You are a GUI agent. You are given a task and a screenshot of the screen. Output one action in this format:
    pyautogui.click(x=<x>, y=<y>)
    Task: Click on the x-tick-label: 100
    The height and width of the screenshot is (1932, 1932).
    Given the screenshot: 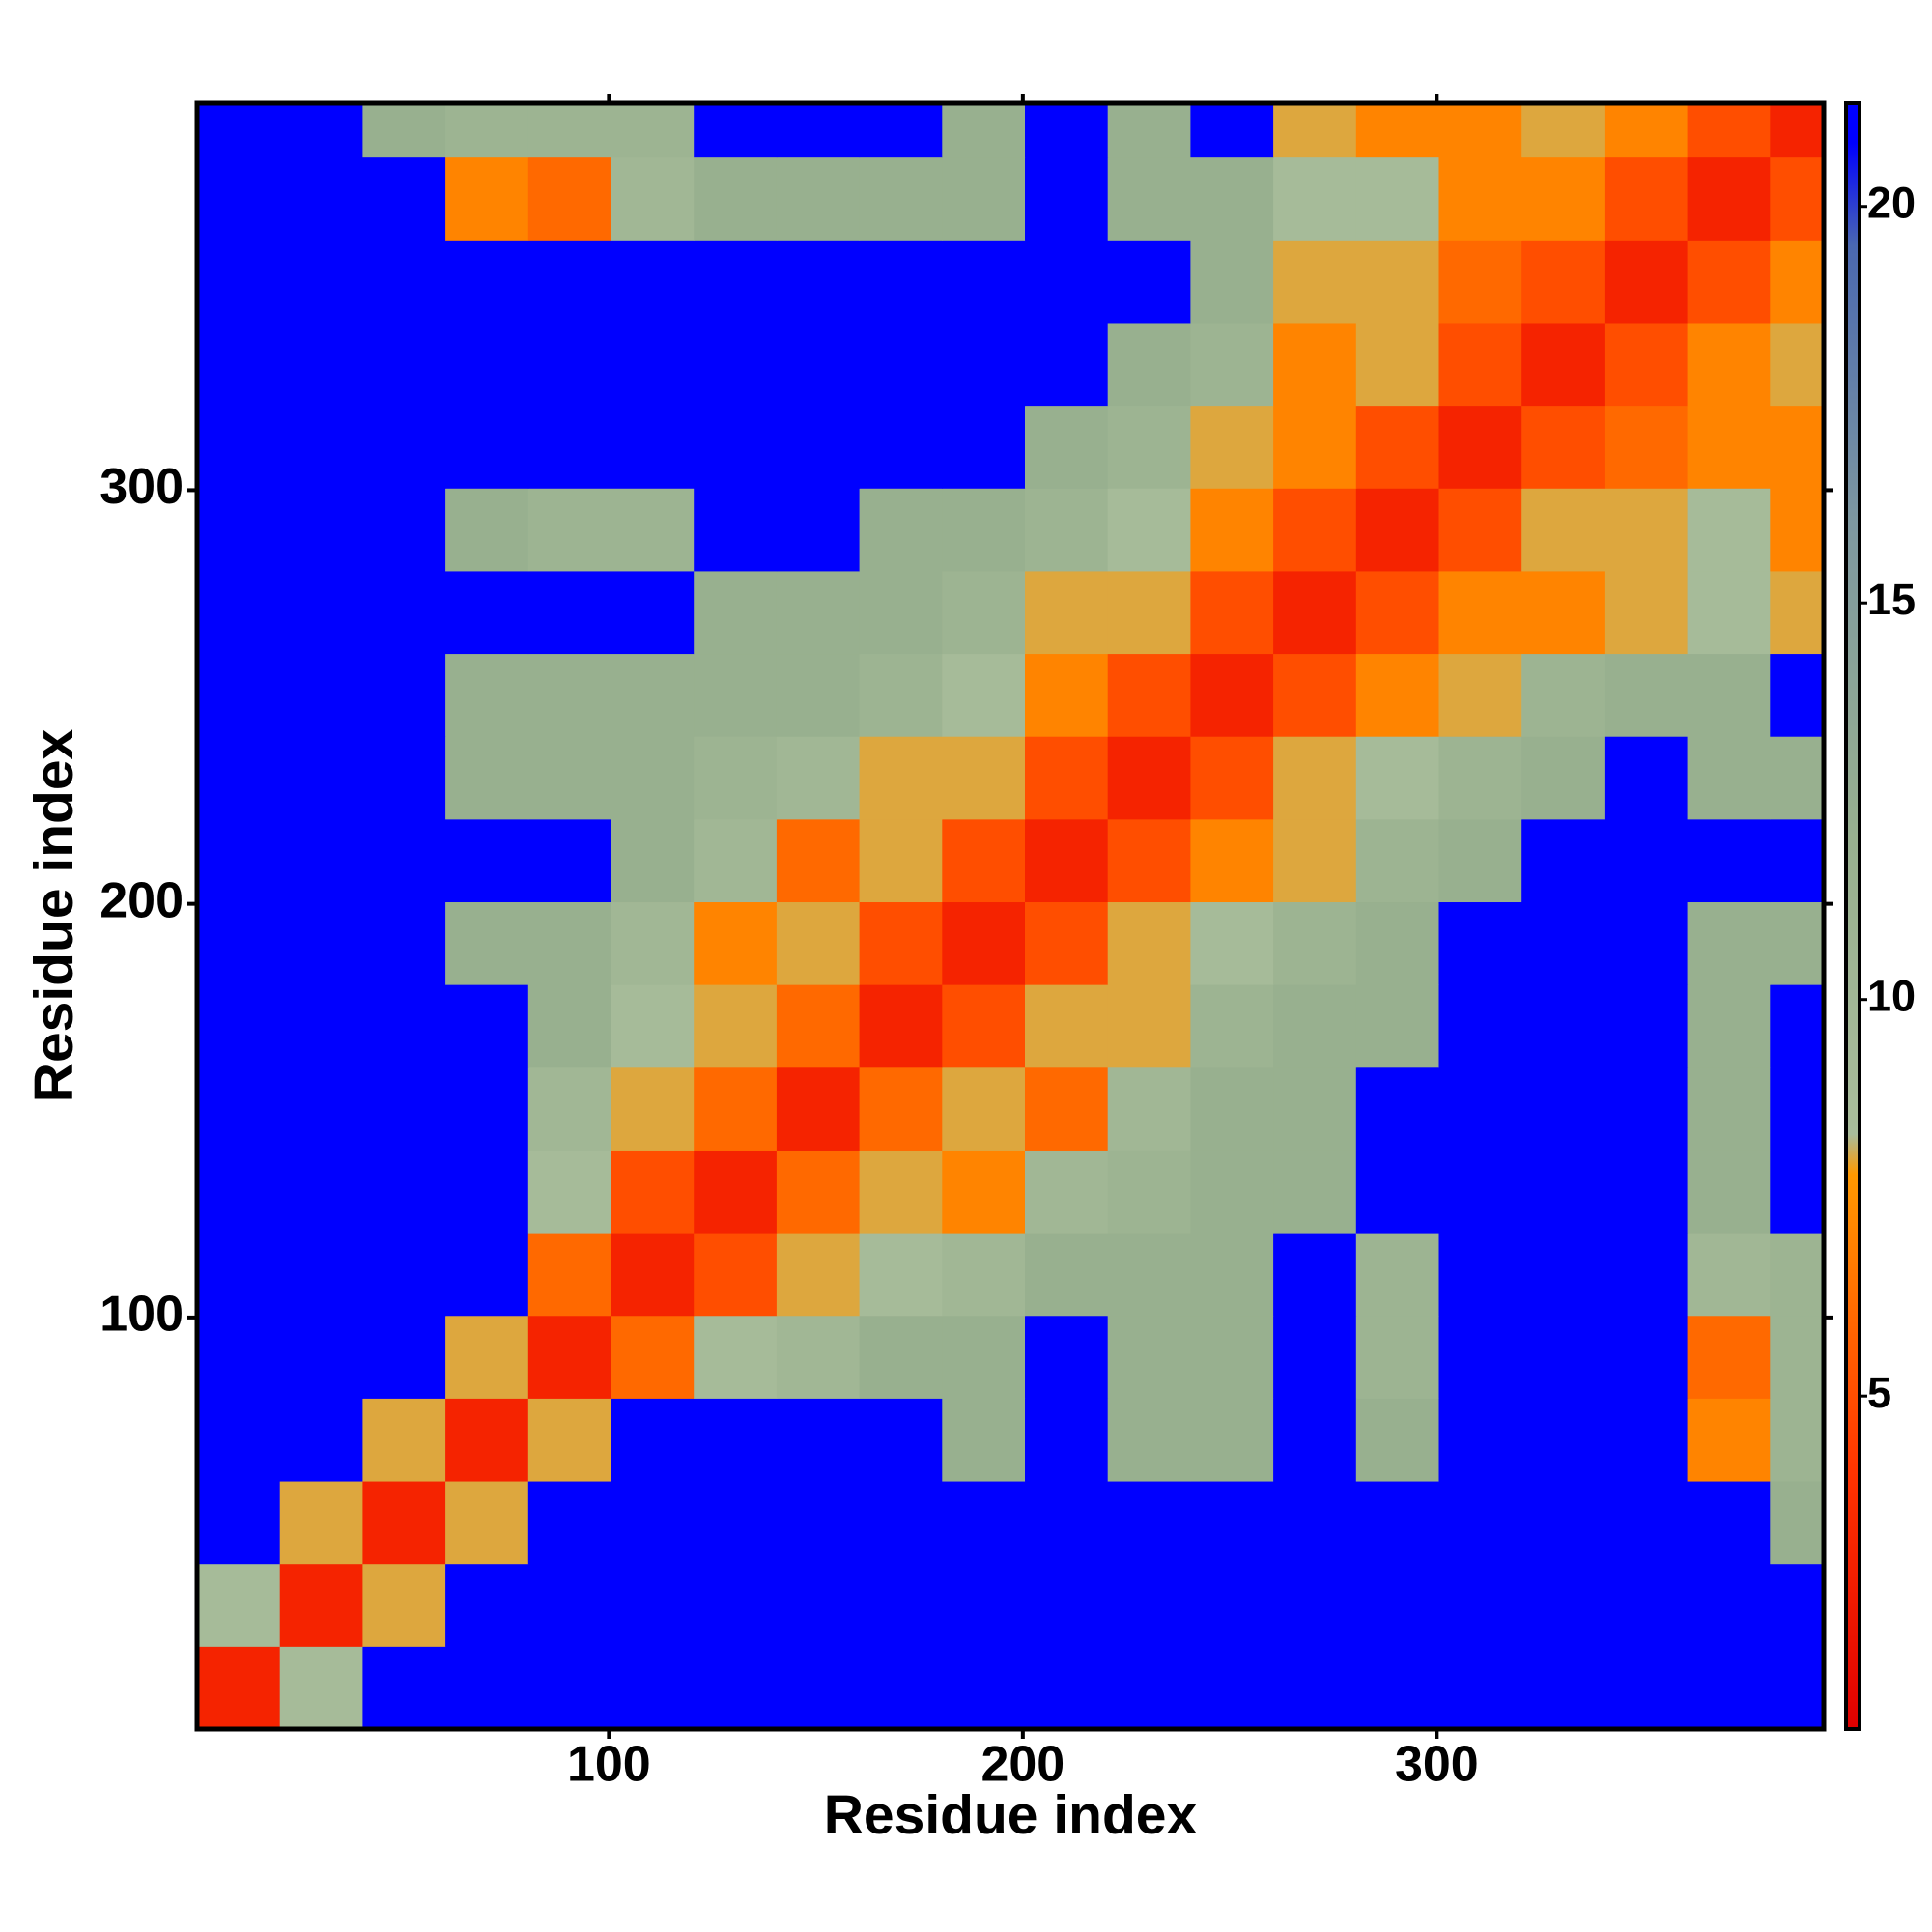 What is the action you would take?
    pyautogui.click(x=609, y=1765)
    